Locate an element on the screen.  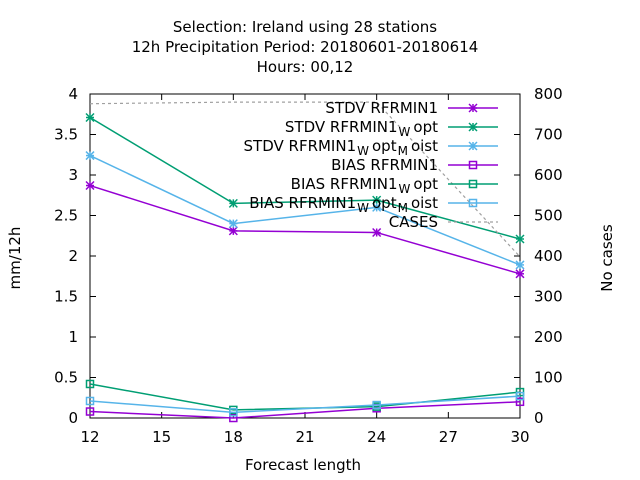
legend-label: STDV RFRMIN1W opt is located at coordinates (361, 128).